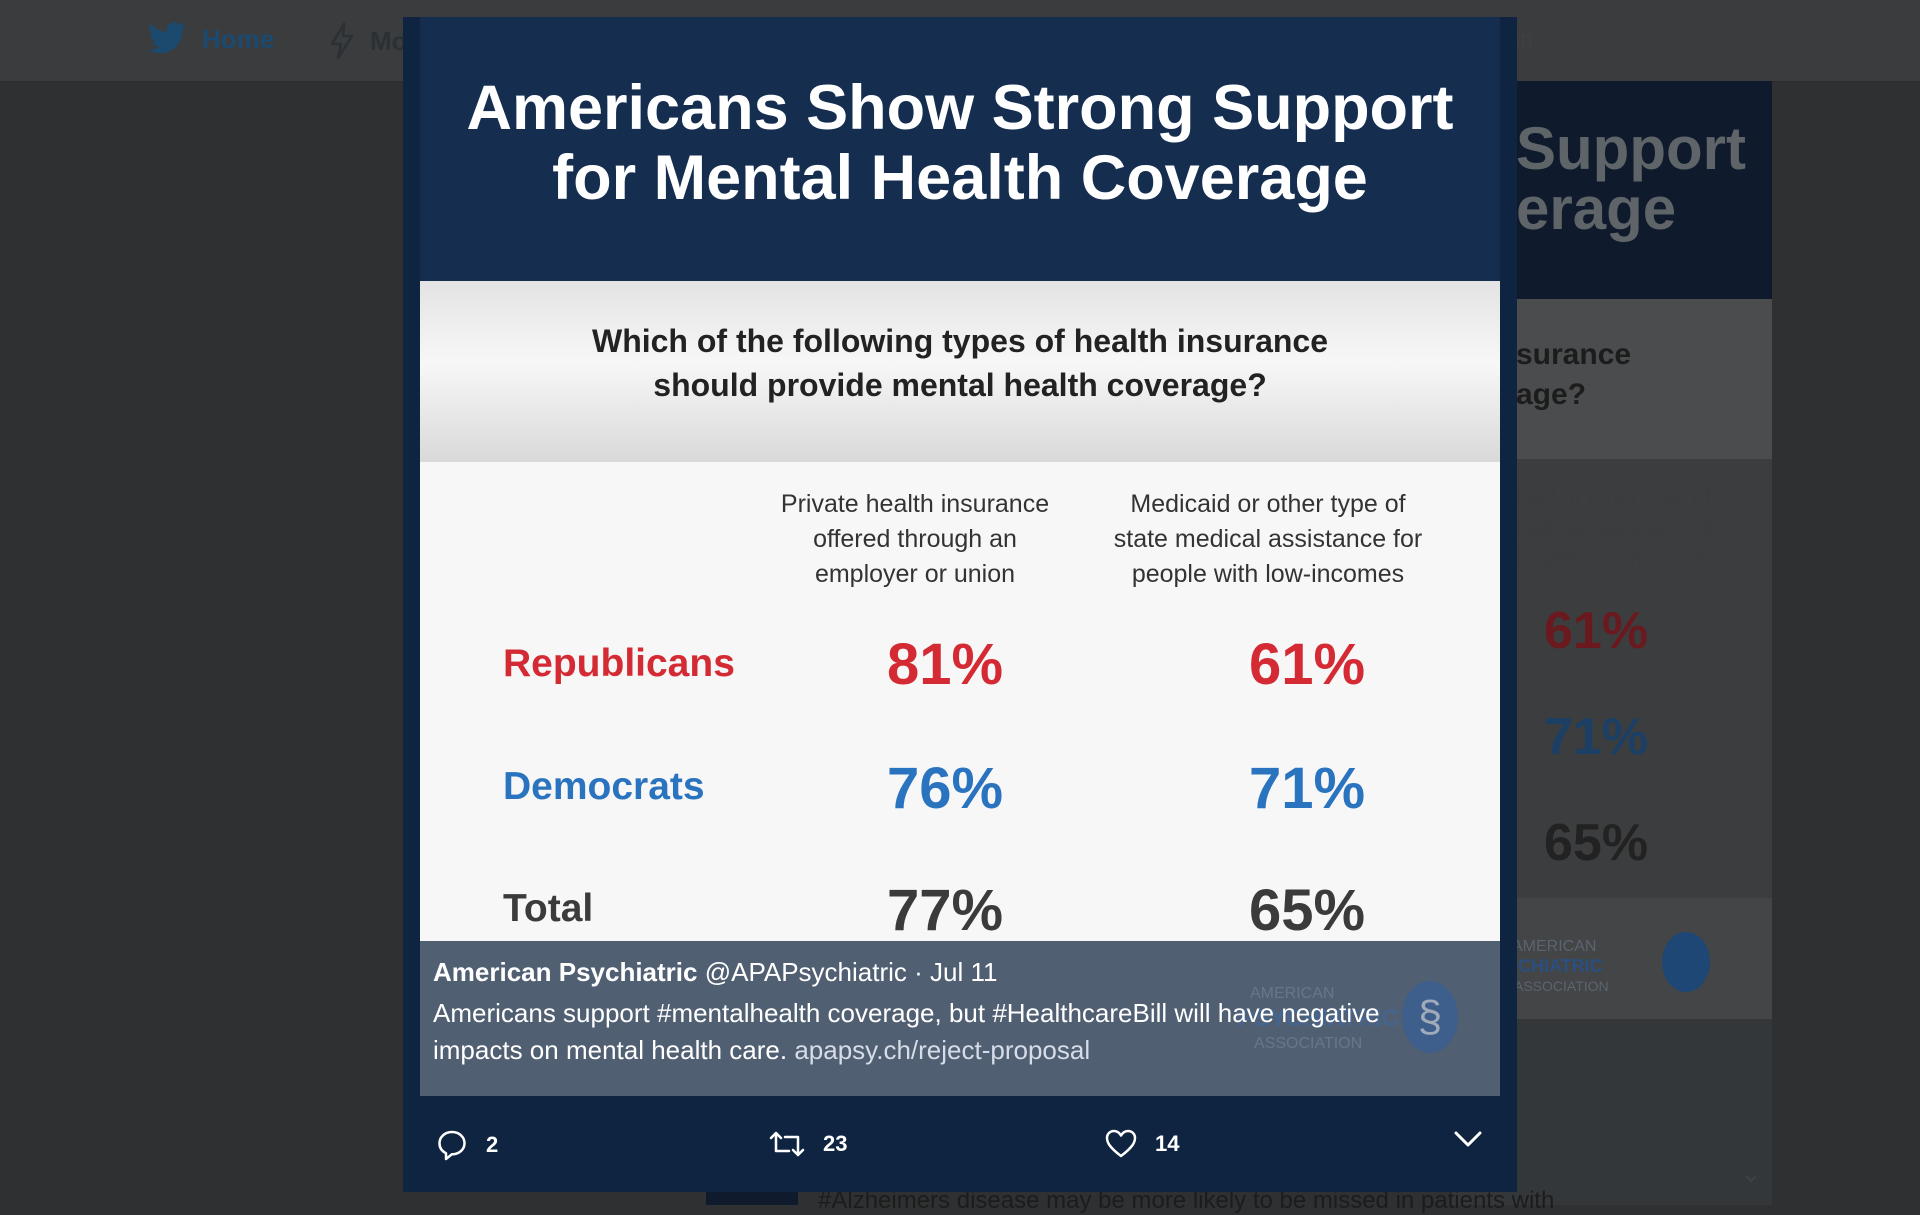 This screenshot has width=1920, height=1215. What do you see at coordinates (1307, 910) in the screenshot?
I see `value-total-medicaid: 65%` at bounding box center [1307, 910].